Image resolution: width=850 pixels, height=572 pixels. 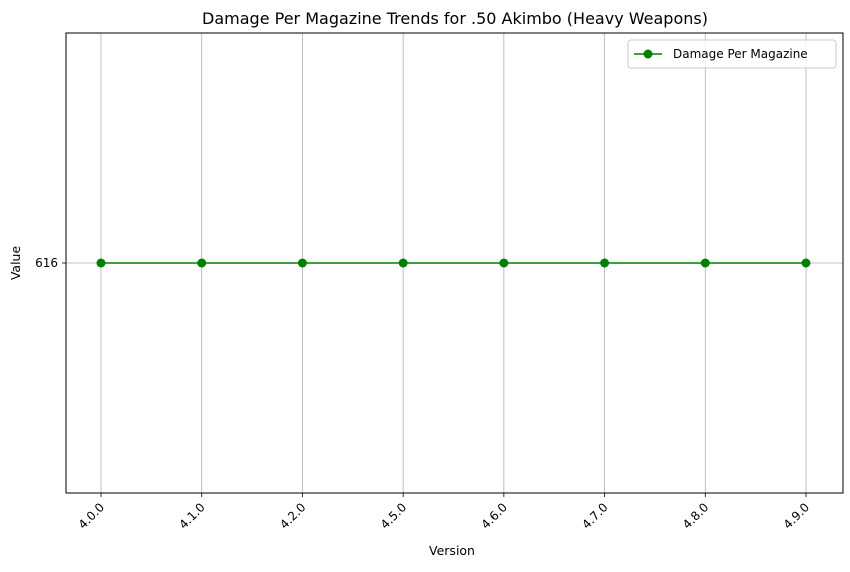 What do you see at coordinates (46, 263) in the screenshot?
I see `y-tick-label: 616` at bounding box center [46, 263].